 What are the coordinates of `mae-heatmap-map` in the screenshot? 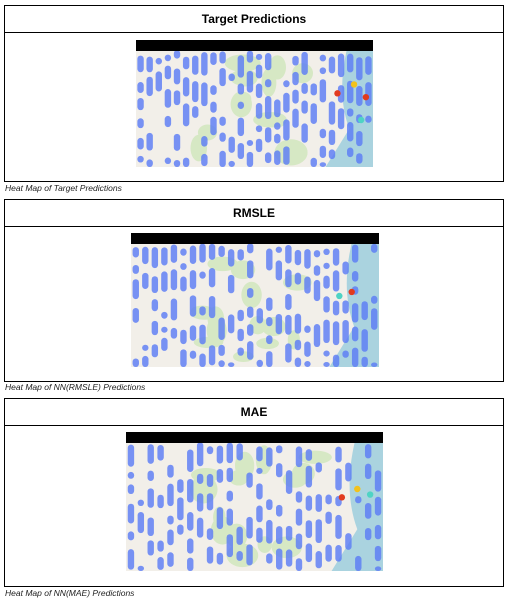 It's located at (254, 501).